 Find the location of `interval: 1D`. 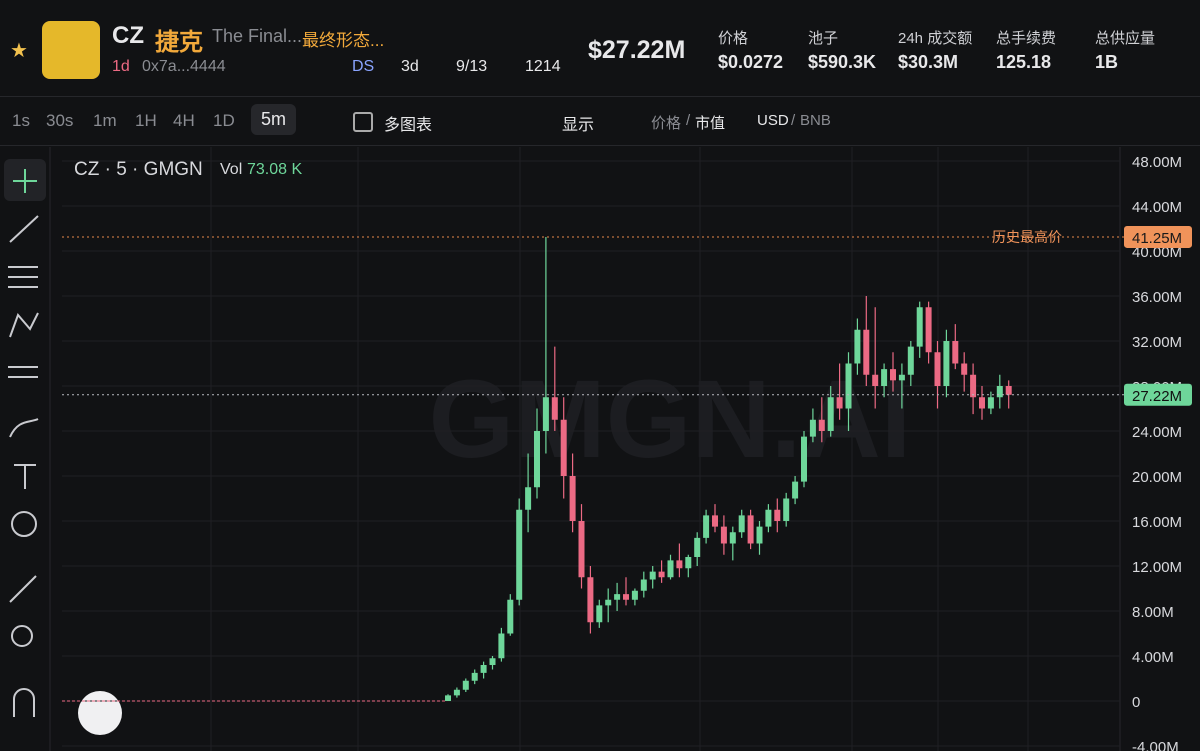

interval: 1D is located at coordinates (224, 120).